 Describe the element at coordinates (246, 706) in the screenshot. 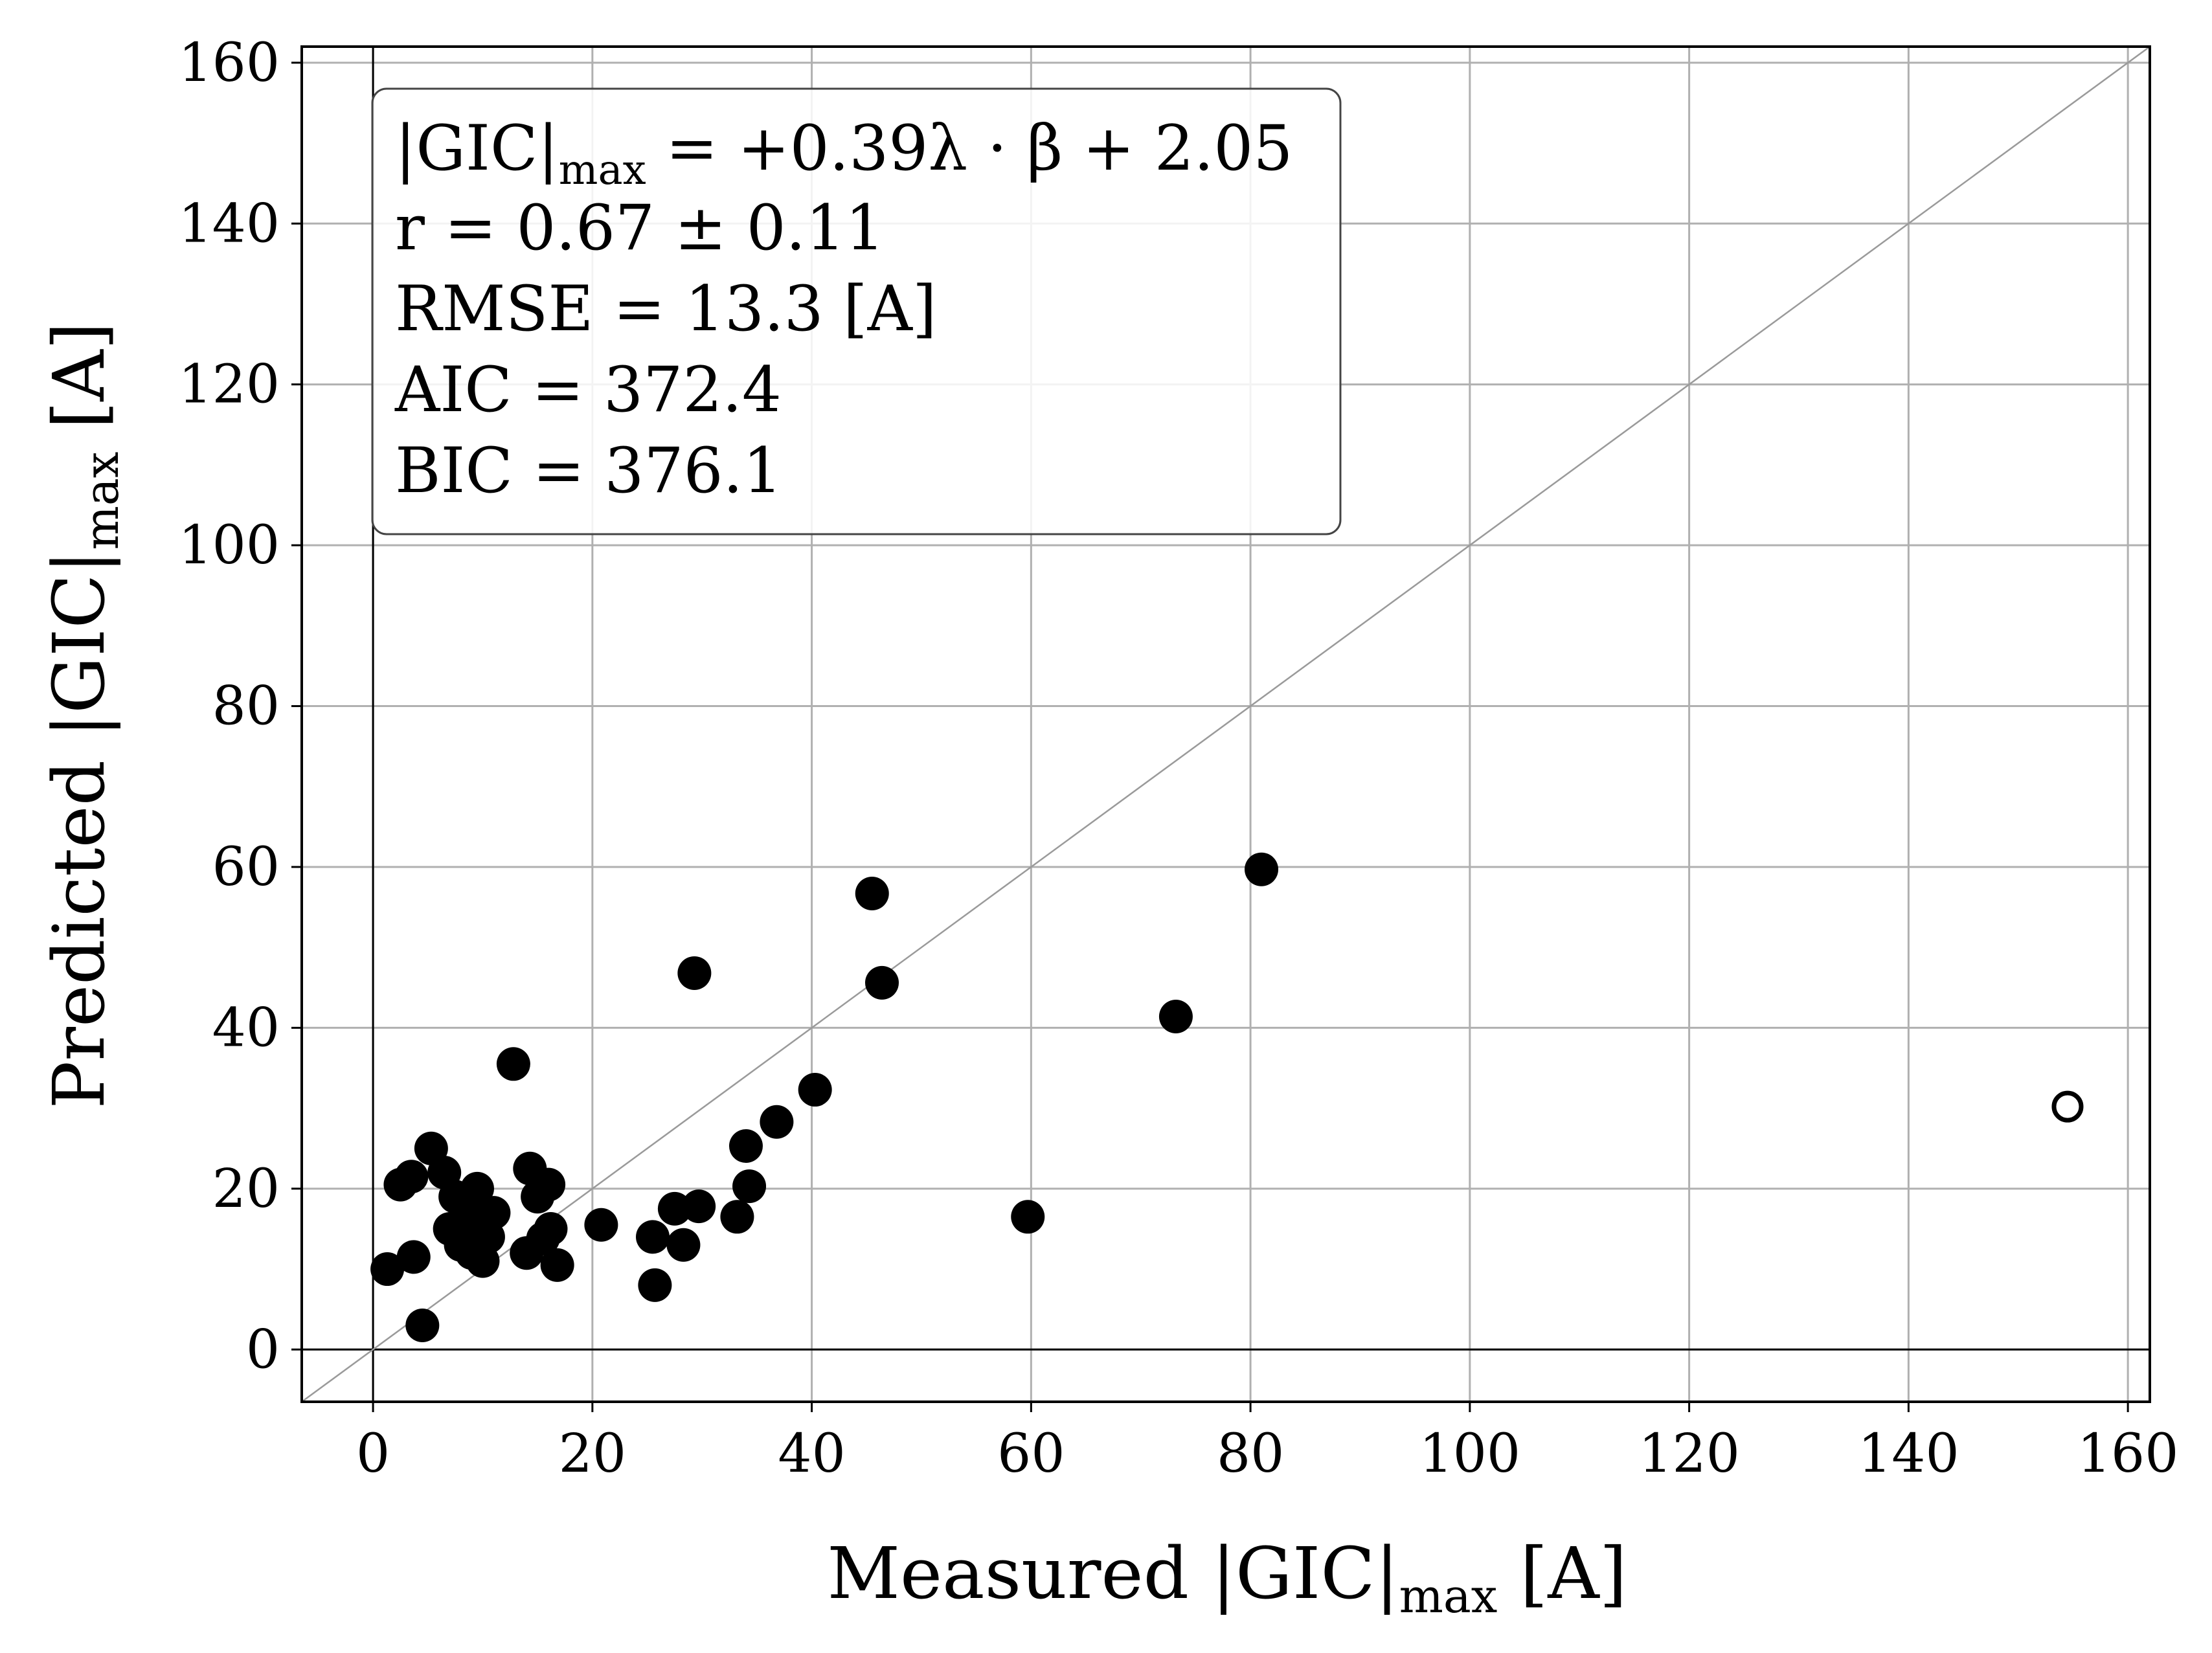

I see `y-tick-label: 80` at that location.